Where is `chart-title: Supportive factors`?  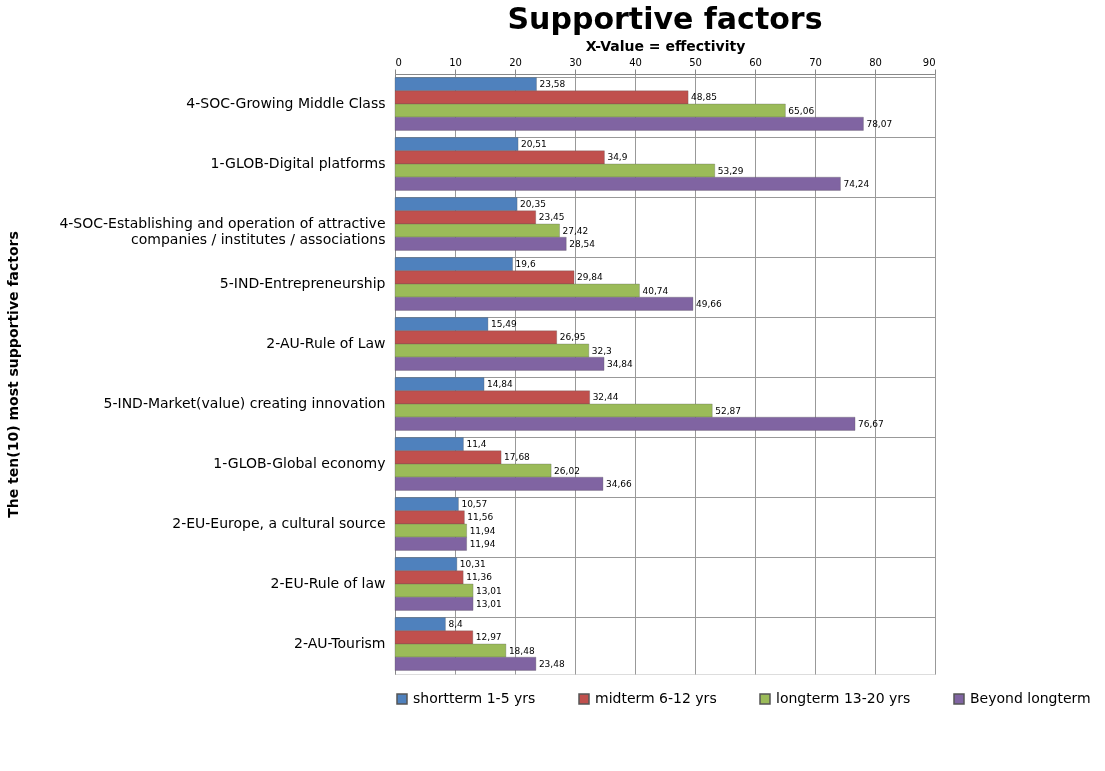
chart-title: Supportive factors is located at coordinates (665, 18).